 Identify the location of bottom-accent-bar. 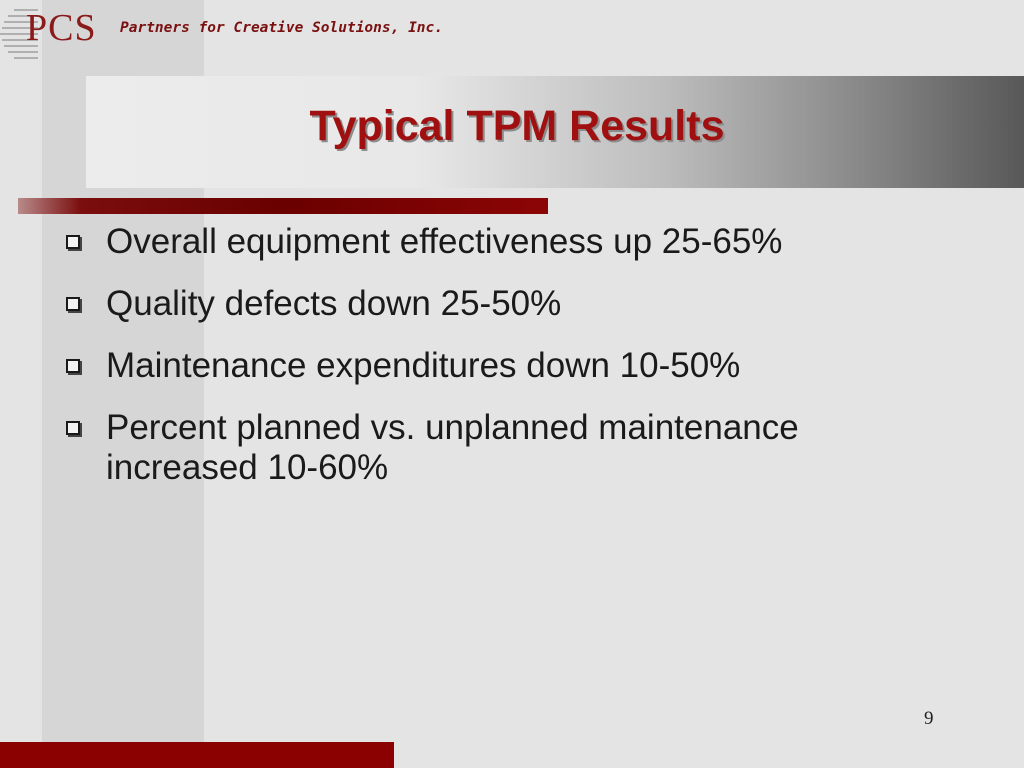
(197, 755).